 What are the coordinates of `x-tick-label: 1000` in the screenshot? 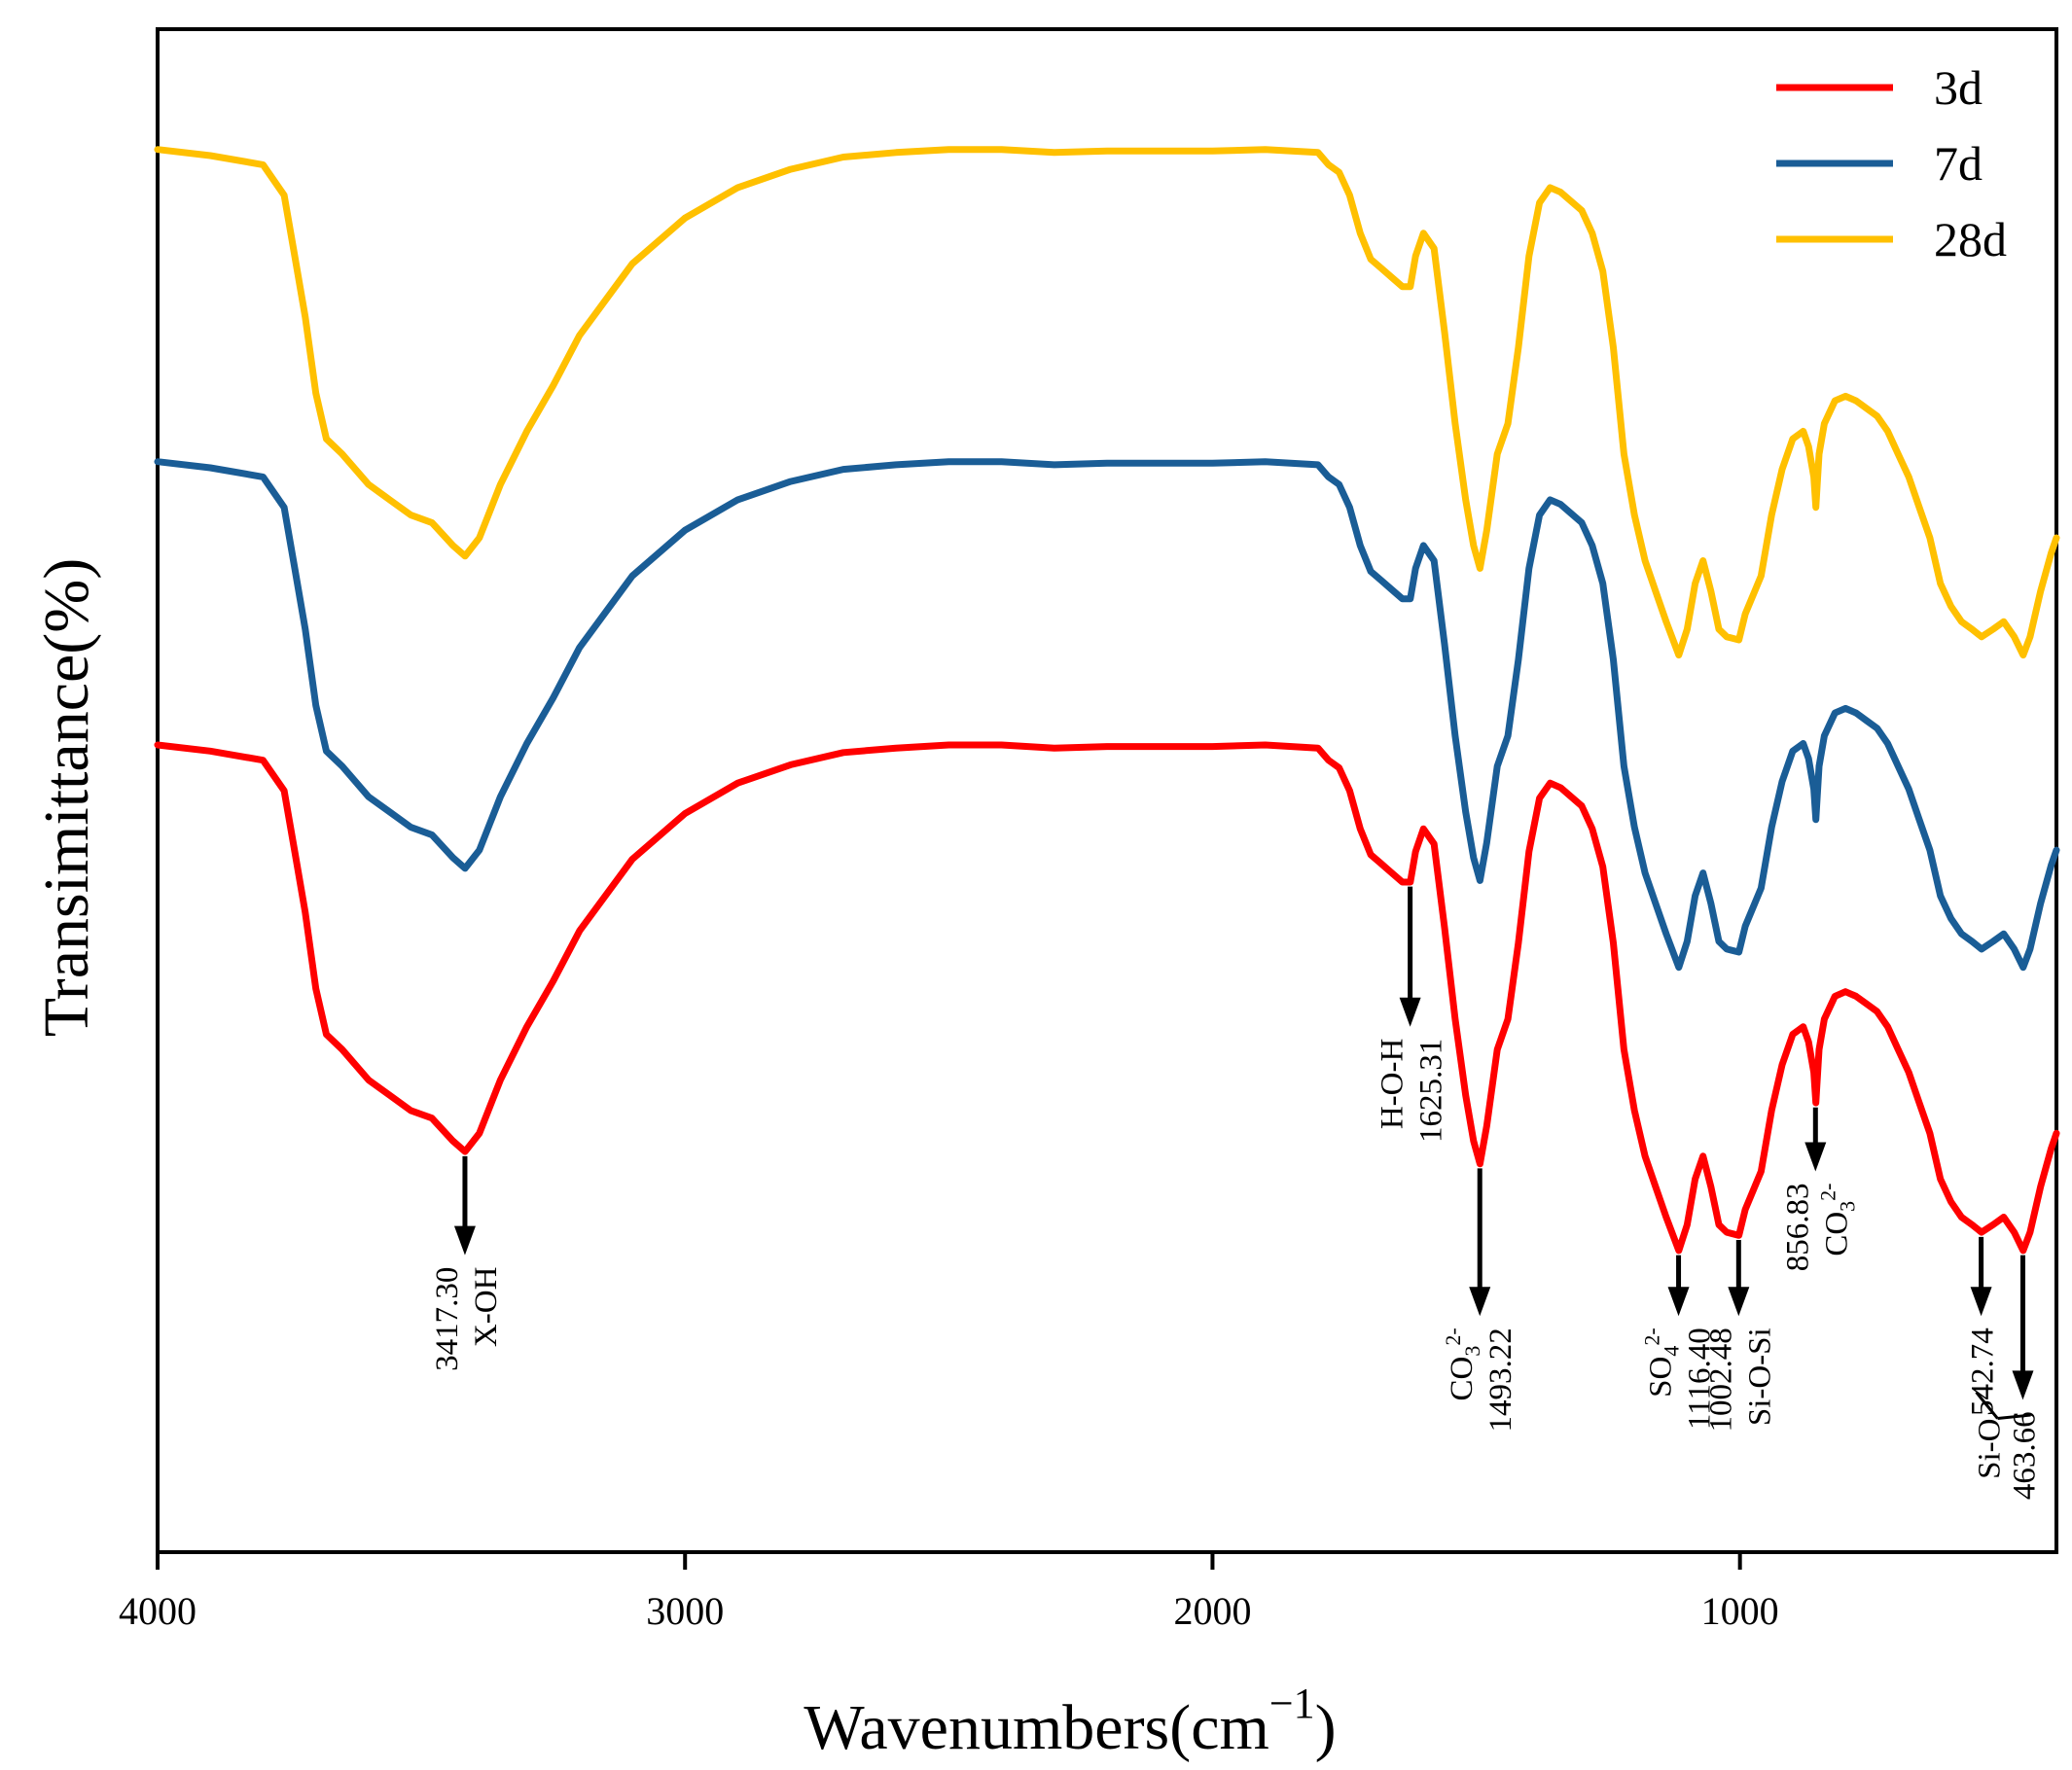 It's located at (1740, 1611).